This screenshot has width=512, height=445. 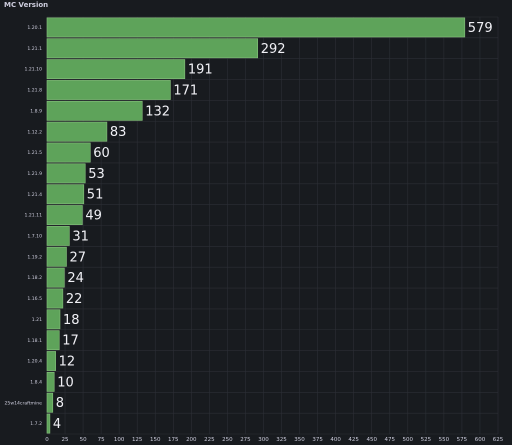 What do you see at coordinates (498, 440) in the screenshot?
I see `x-tick-label: 625` at bounding box center [498, 440].